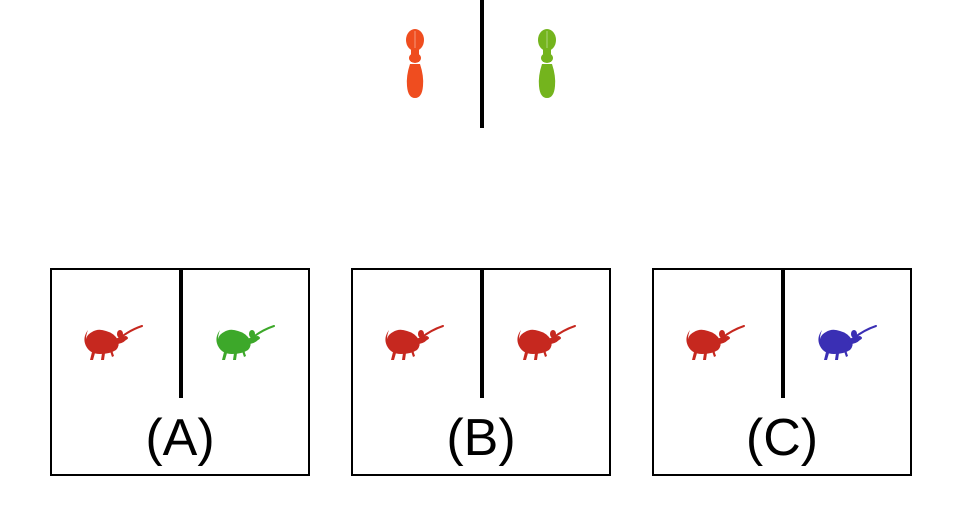 This screenshot has height=526, width=963. What do you see at coordinates (782, 438) in the screenshot?
I see `option-label: (C)` at bounding box center [782, 438].